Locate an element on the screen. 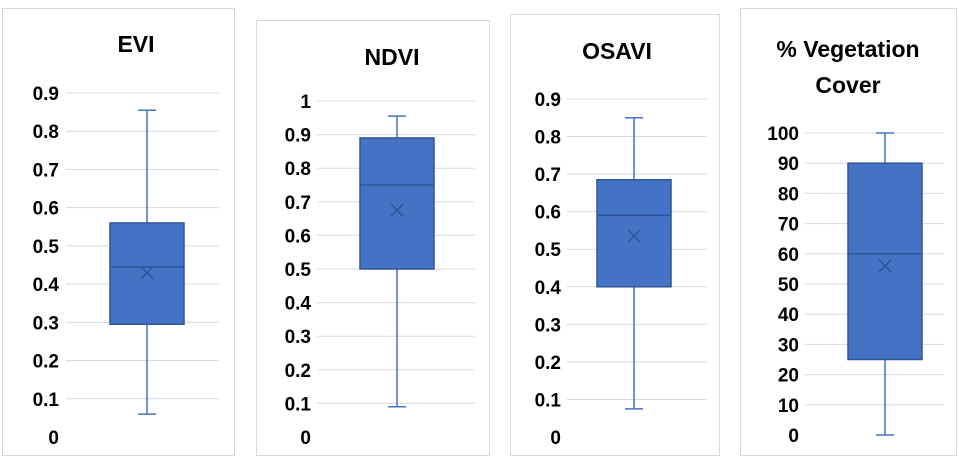 The height and width of the screenshot is (460, 959). chart-title: % Vegetation is located at coordinates (847, 49).